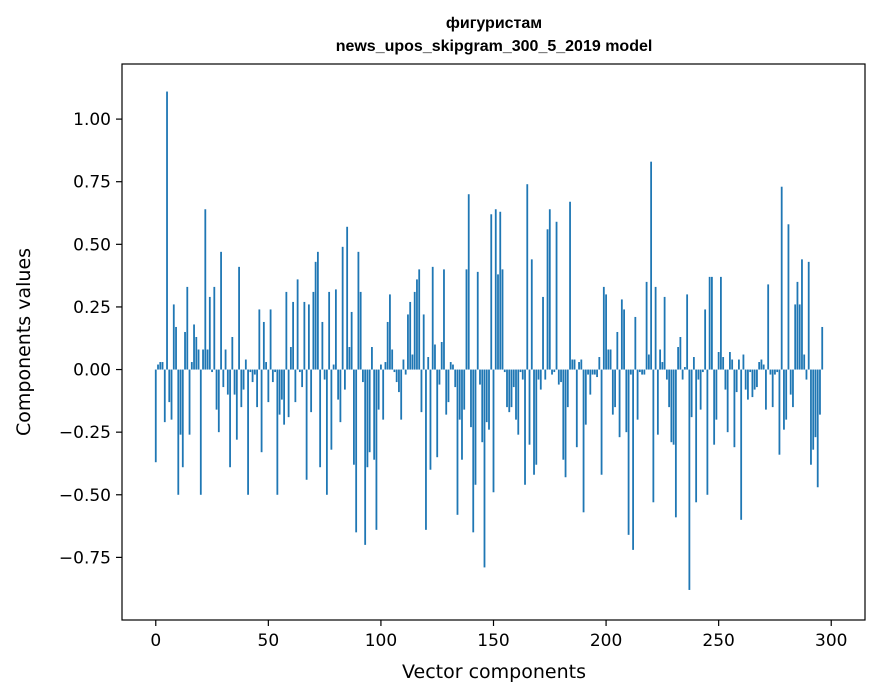 Image resolution: width=880 pixels, height=696 pixels. I want to click on y-tick-label: −0.50, so click(85, 496).